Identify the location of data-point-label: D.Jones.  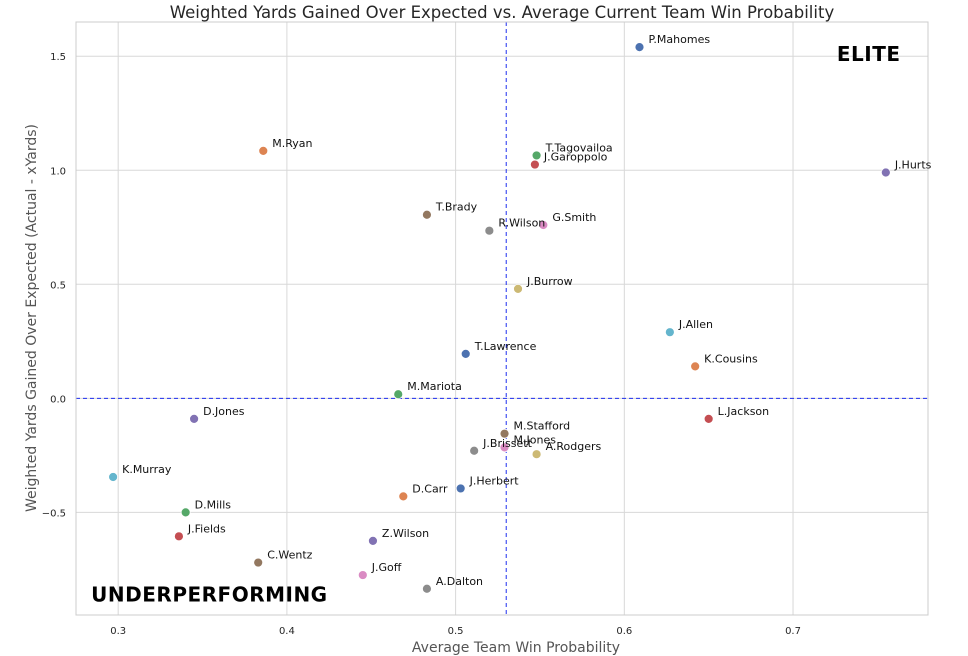
(224, 411).